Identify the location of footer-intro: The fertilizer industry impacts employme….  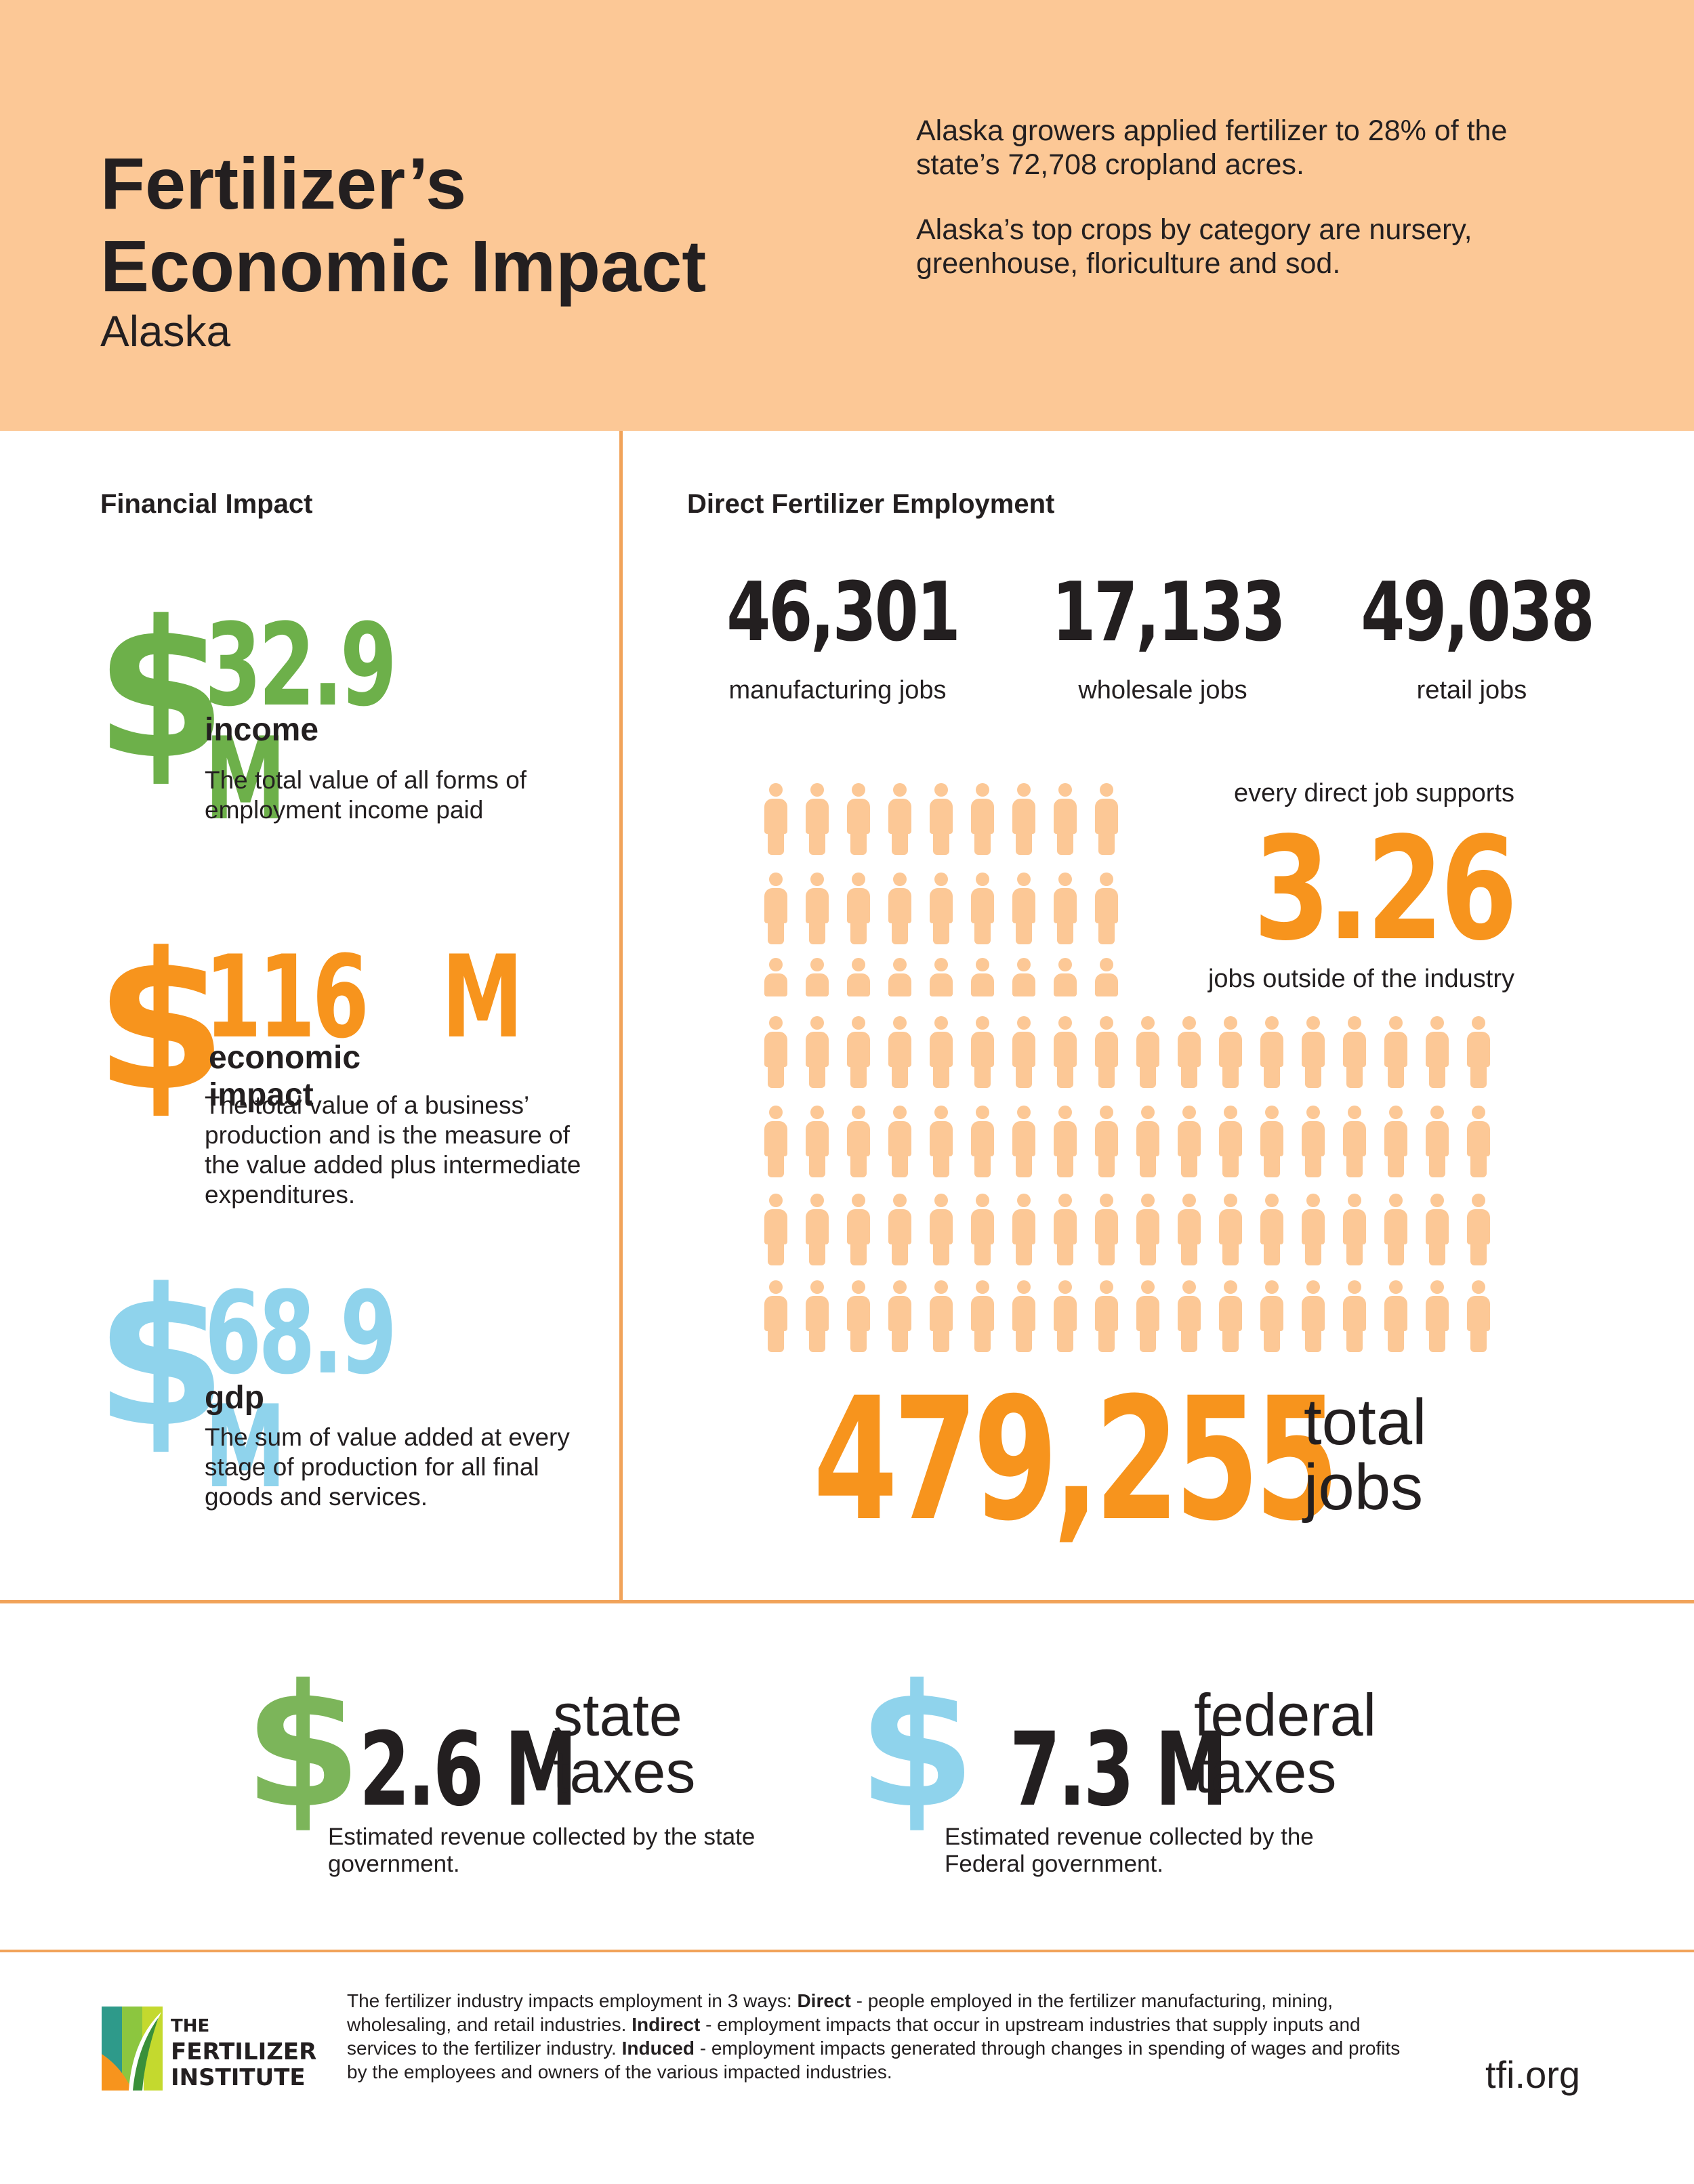
(572, 2000).